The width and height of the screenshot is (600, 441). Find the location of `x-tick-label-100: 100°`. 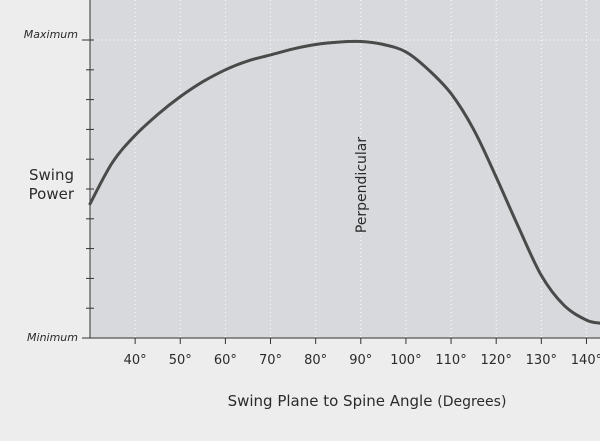

x-tick-label-100: 100° is located at coordinates (405, 360).